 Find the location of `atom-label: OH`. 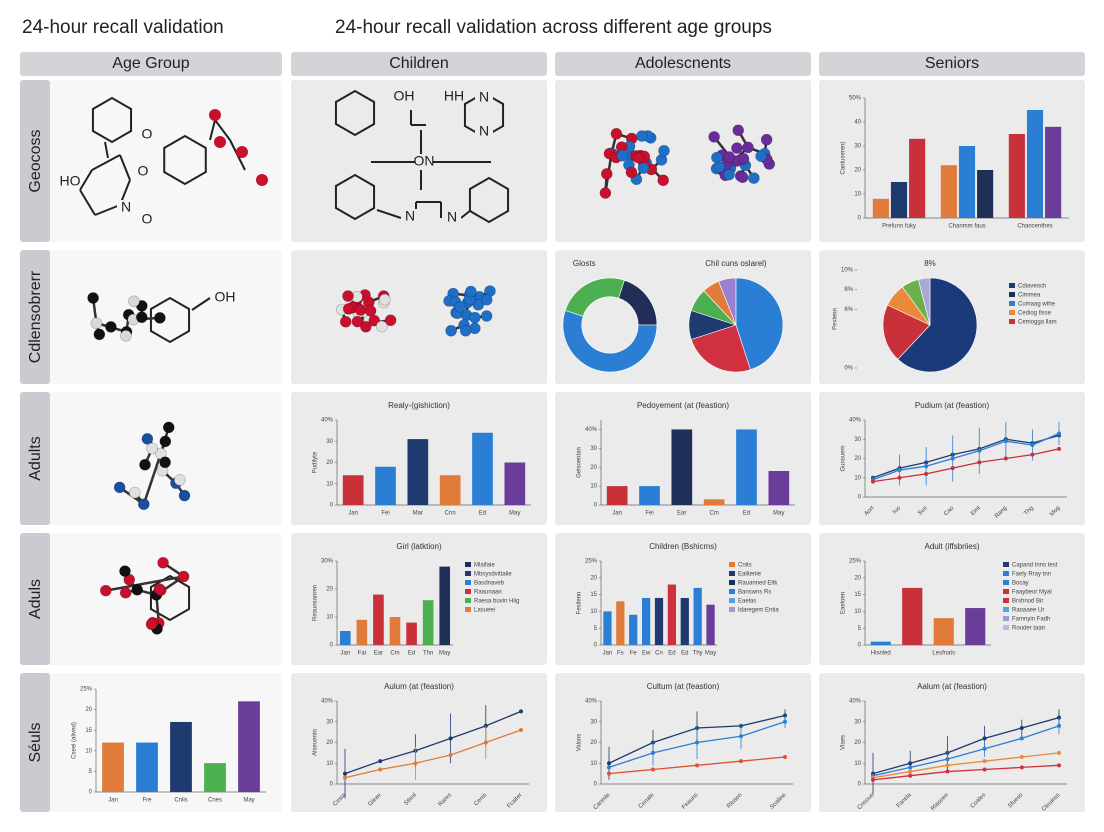

atom-label: OH is located at coordinates (225, 297).